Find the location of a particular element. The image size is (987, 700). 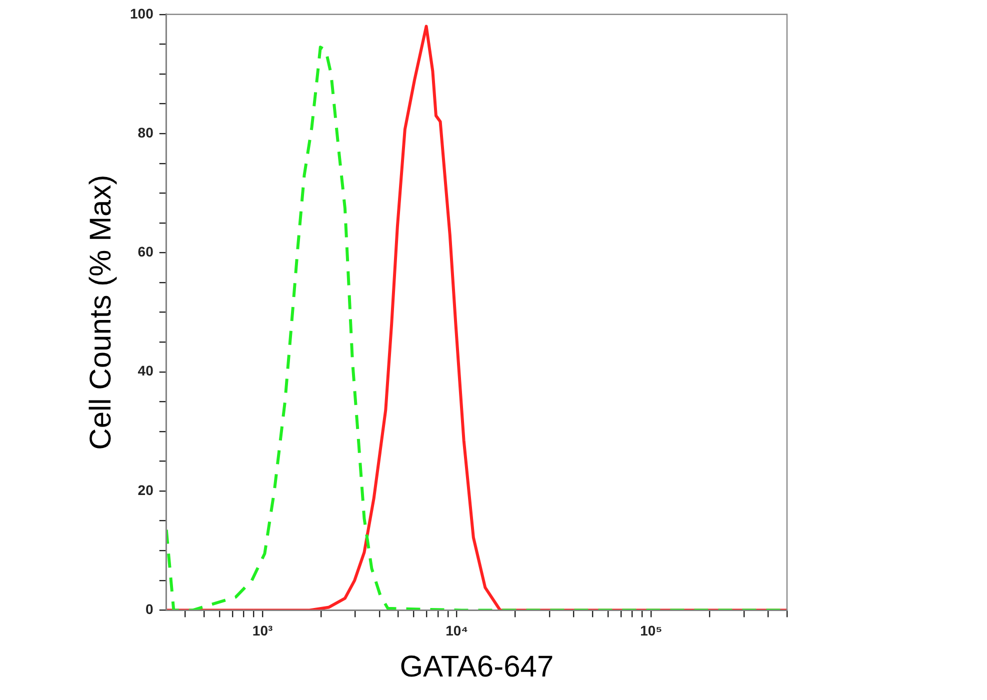

y-tick-label: 100 is located at coordinates (142, 13).